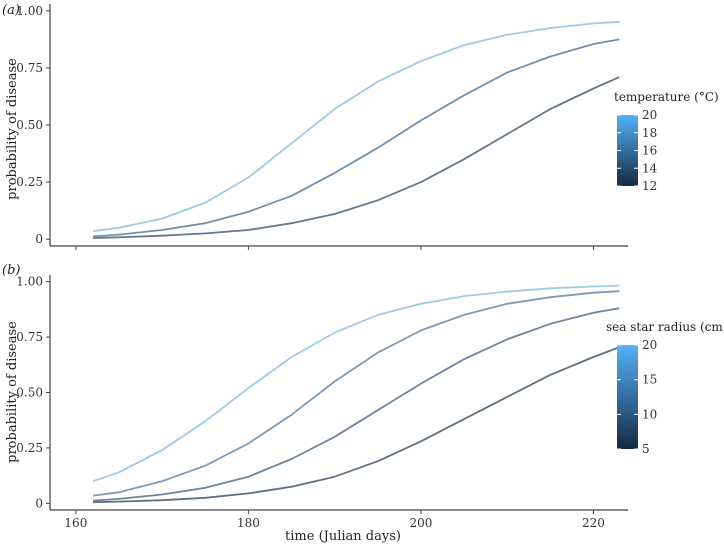 The height and width of the screenshot is (544, 724). I want to click on legend-title: sea star radius (cm), so click(665, 327).